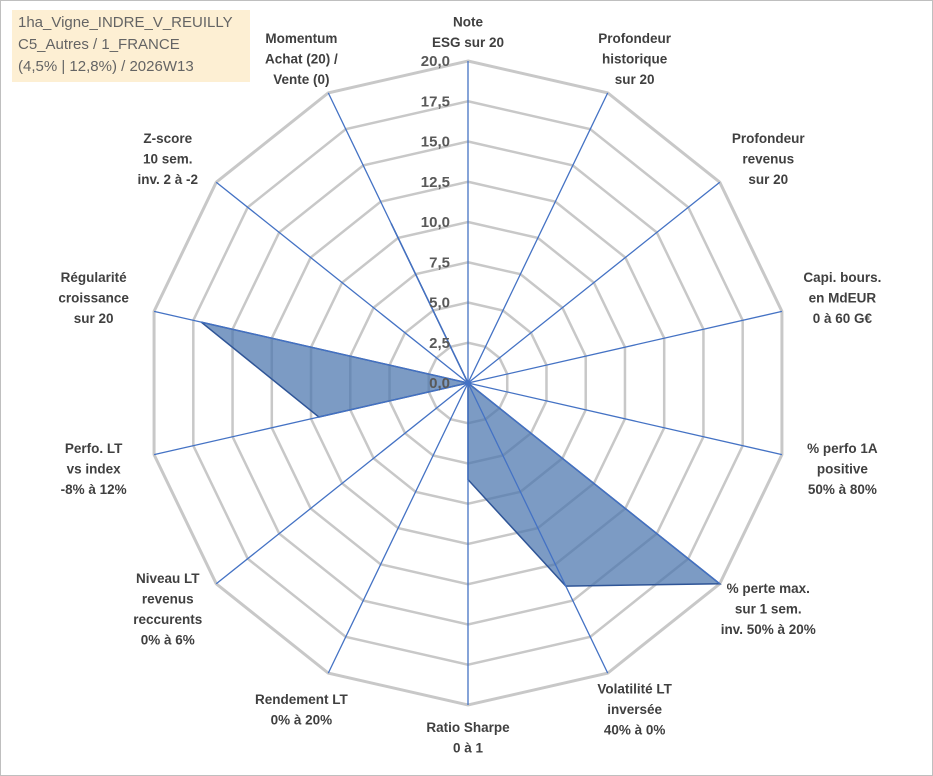  I want to click on category-label-line: en MdEUR, so click(843, 298).